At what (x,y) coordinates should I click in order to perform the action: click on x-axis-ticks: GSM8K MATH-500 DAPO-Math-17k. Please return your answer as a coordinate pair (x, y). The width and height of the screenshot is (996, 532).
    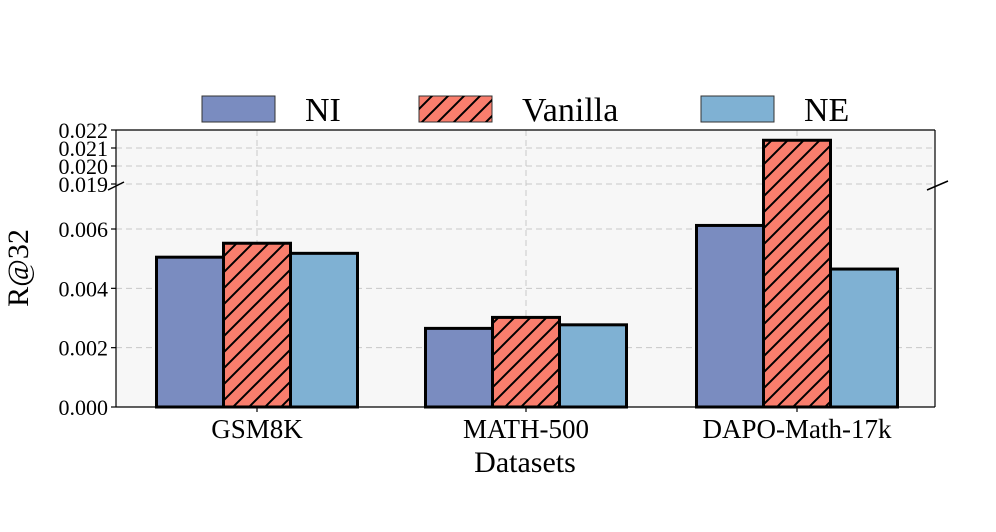
    Looking at the image, I should click on (551, 425).